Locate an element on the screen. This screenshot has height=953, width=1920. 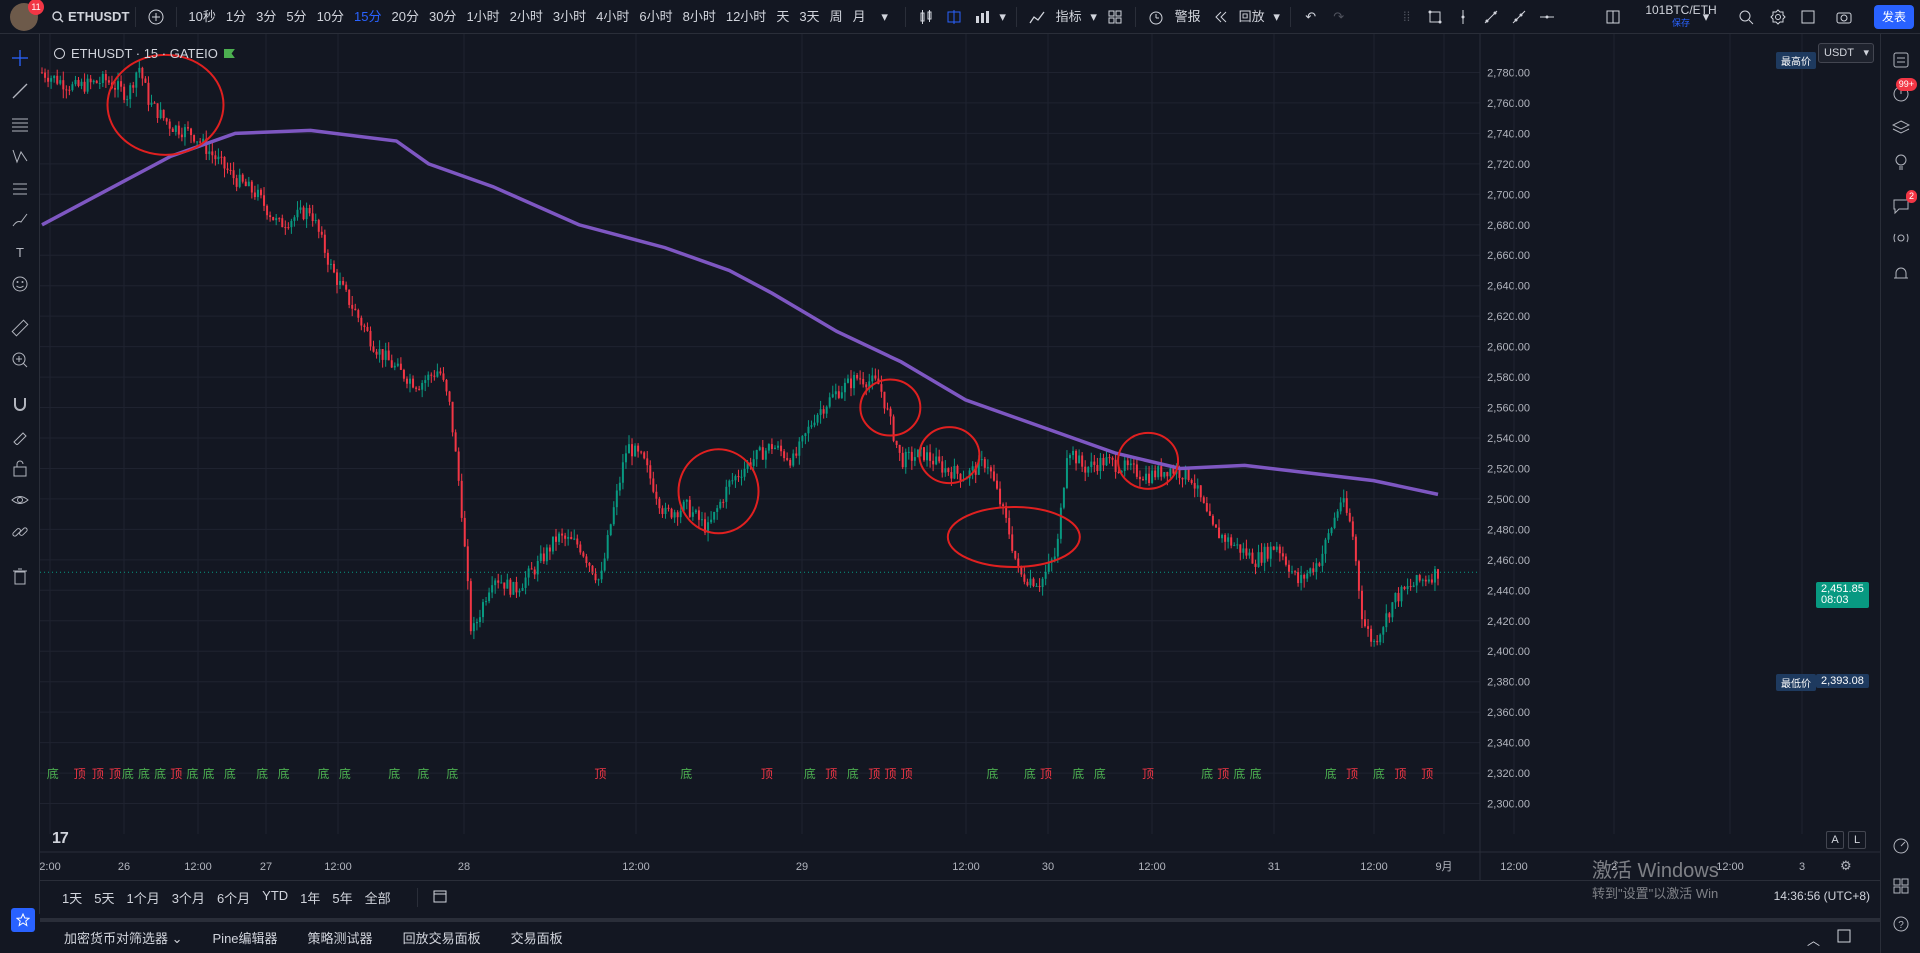
interval-15: 天 is located at coordinates (783, 16).